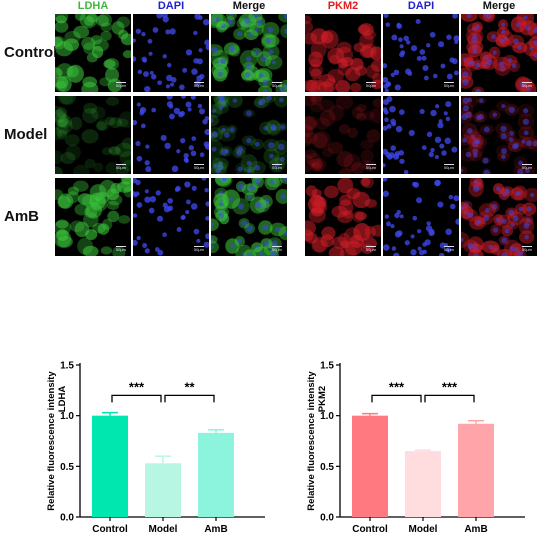 This screenshot has height=538, width=550. Describe the element at coordinates (62, 399) in the screenshot. I see `y-axis-label-line2: LDHA` at that location.